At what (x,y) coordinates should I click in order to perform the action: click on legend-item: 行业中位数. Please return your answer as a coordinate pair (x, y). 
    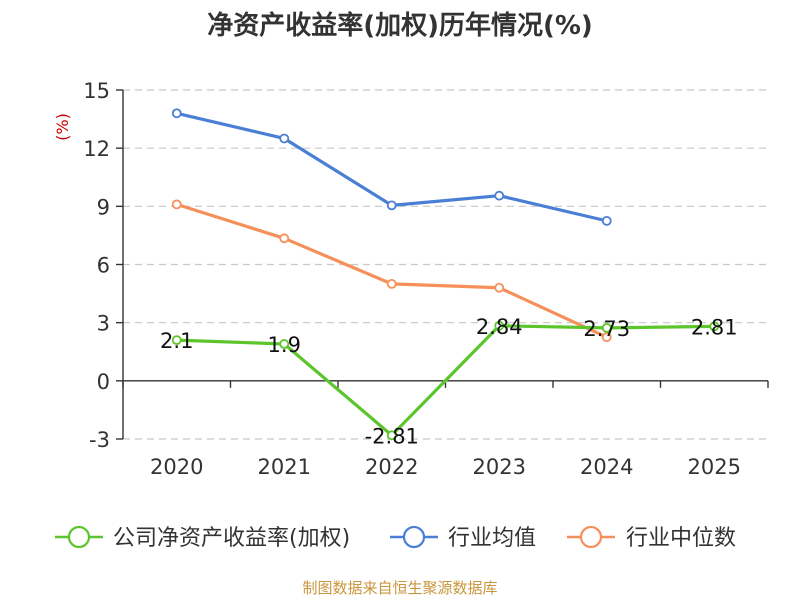
    Looking at the image, I should click on (651, 538).